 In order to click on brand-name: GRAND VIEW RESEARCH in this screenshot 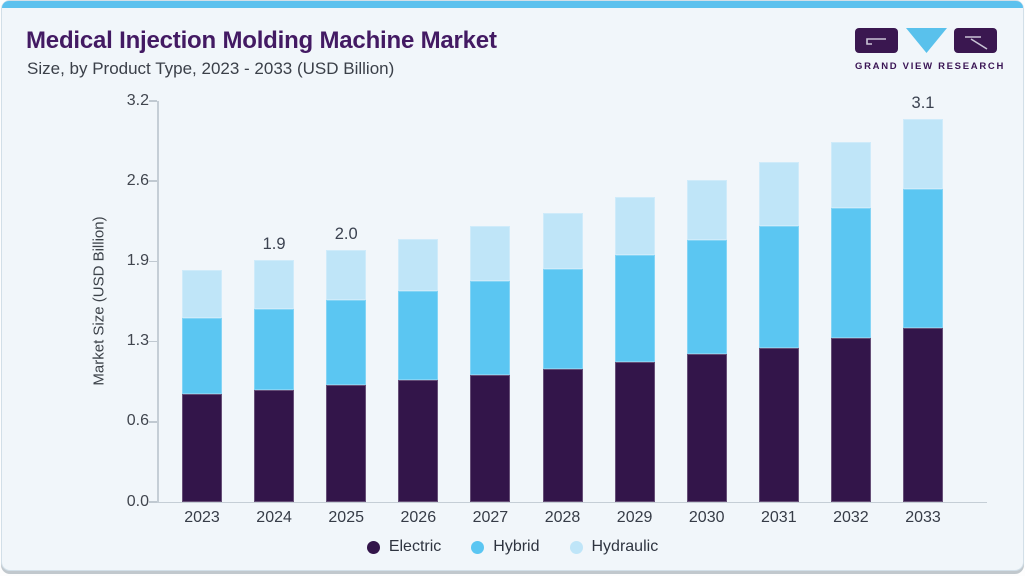, I will do `click(930, 66)`.